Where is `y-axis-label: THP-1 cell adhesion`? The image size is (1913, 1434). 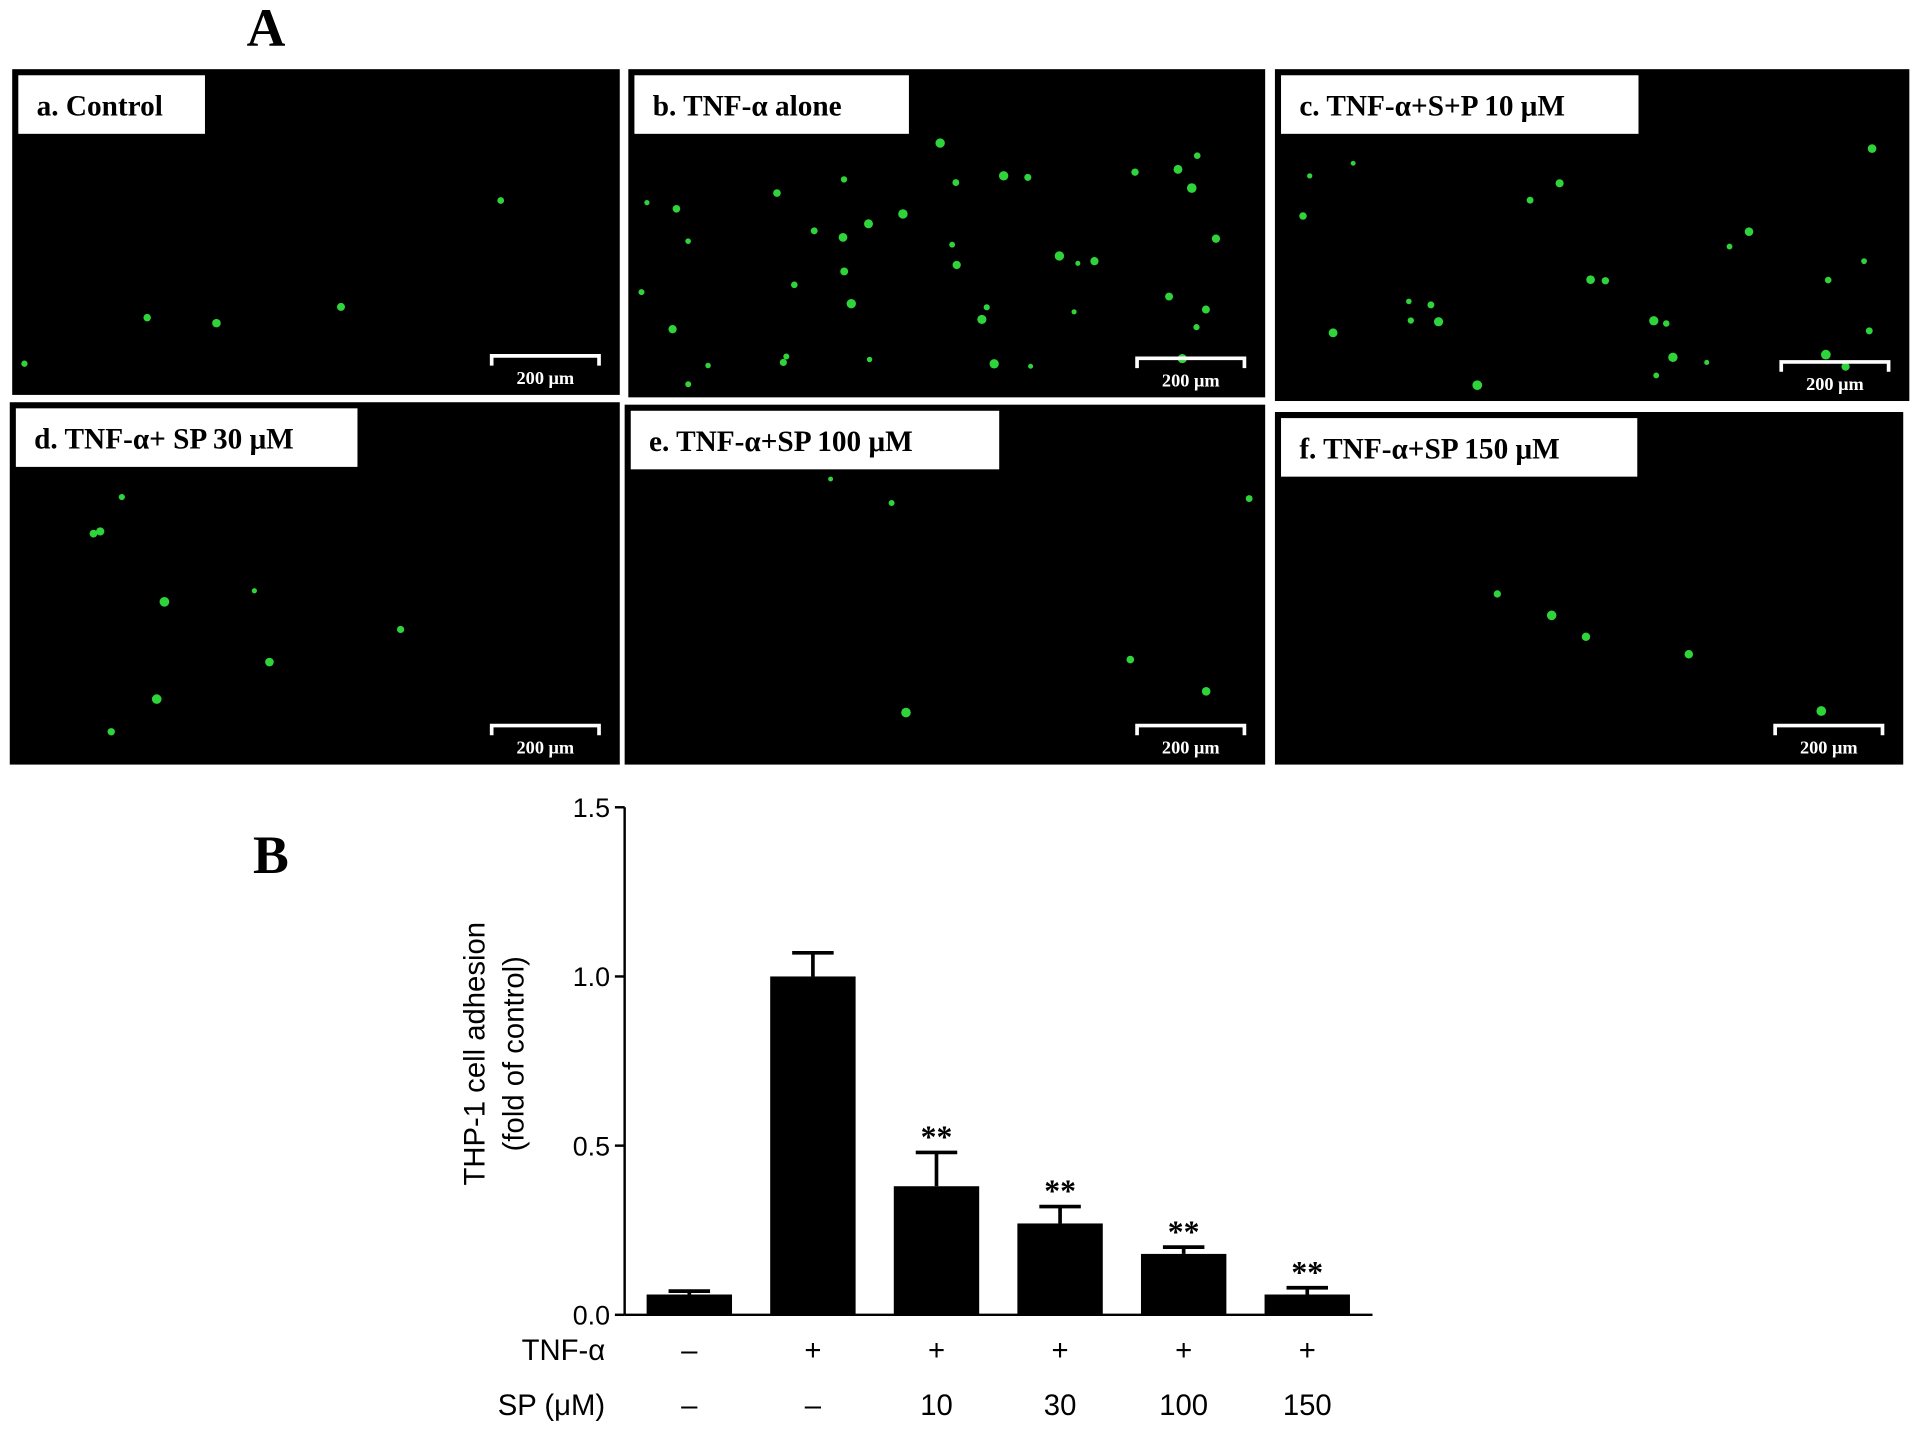
y-axis-label: THP-1 cell adhesion is located at coordinates (474, 1054).